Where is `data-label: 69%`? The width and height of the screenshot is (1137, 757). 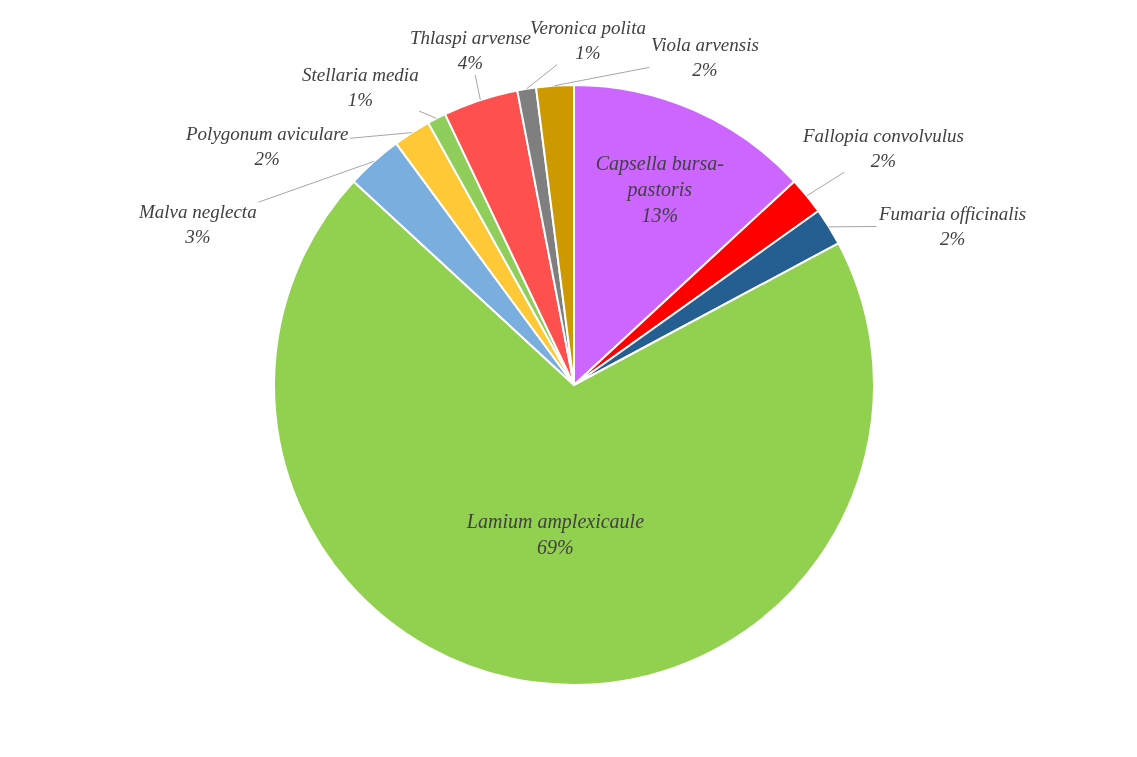
data-label: 69% is located at coordinates (555, 546).